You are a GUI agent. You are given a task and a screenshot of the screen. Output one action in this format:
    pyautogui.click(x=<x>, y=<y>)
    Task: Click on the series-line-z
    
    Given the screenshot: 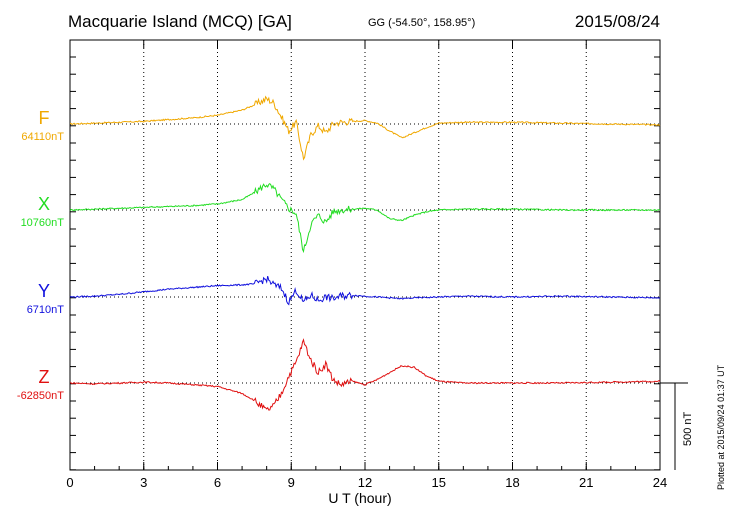 What is the action you would take?
    pyautogui.click(x=365, y=374)
    